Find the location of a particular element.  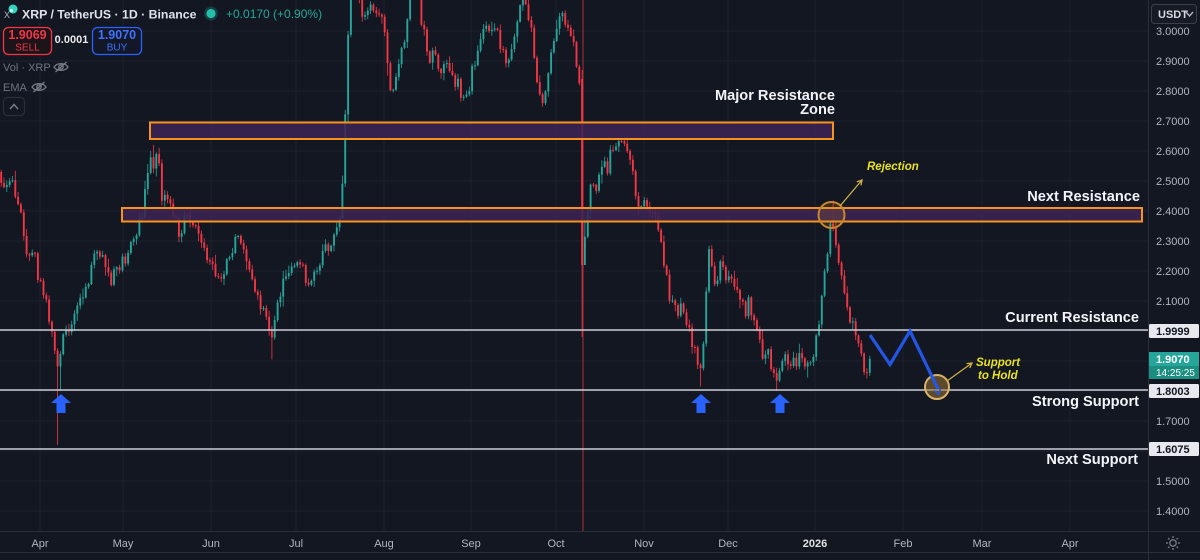

svg-text: BUY is located at coordinates (117, 48).